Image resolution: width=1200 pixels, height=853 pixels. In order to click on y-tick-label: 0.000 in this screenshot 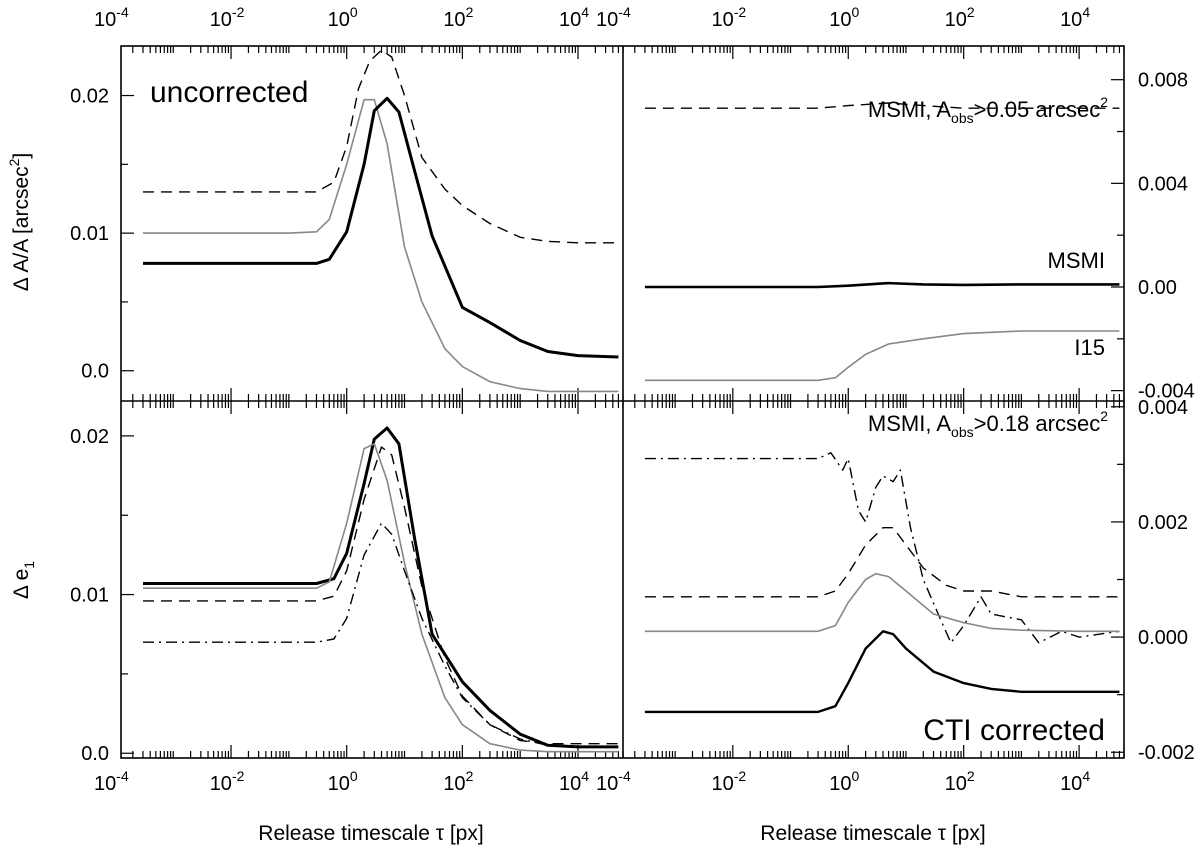, I will do `click(1163, 638)`.